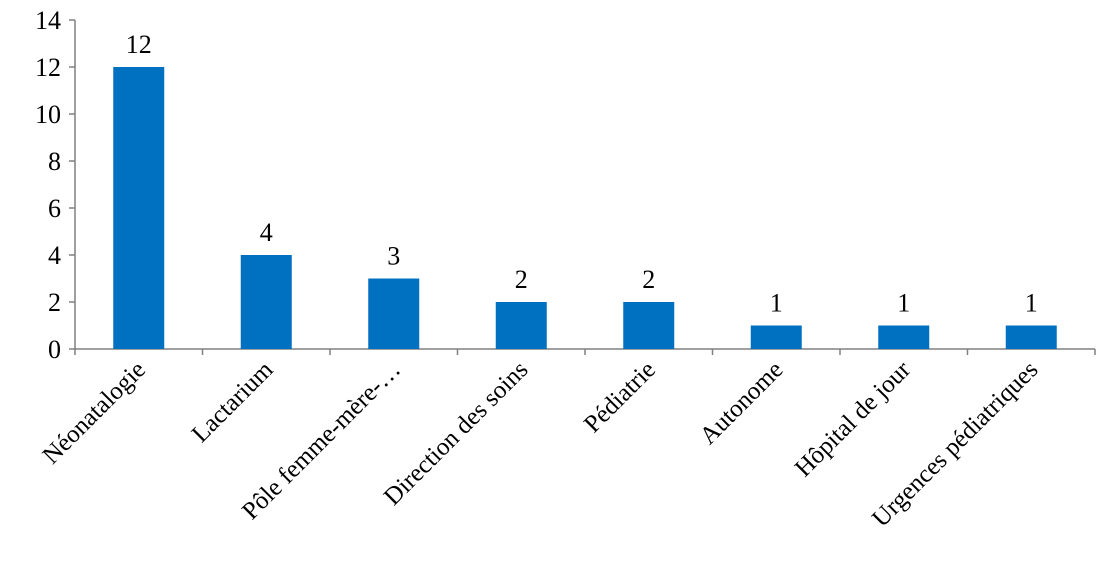 The height and width of the screenshot is (588, 1113). What do you see at coordinates (393, 256) in the screenshot?
I see `data-label: 3` at bounding box center [393, 256].